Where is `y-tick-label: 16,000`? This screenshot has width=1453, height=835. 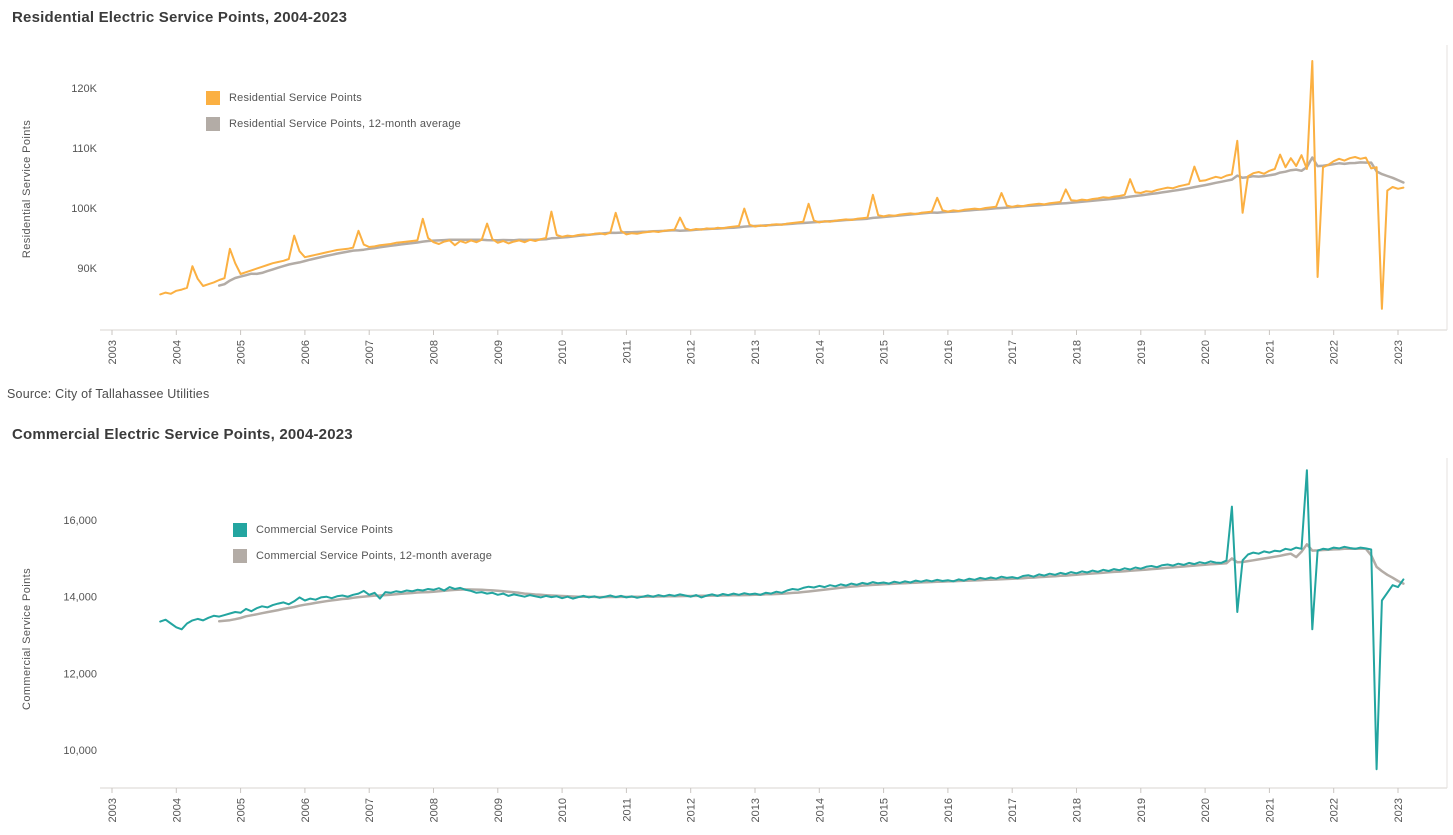 y-tick-label: 16,000 is located at coordinates (80, 521).